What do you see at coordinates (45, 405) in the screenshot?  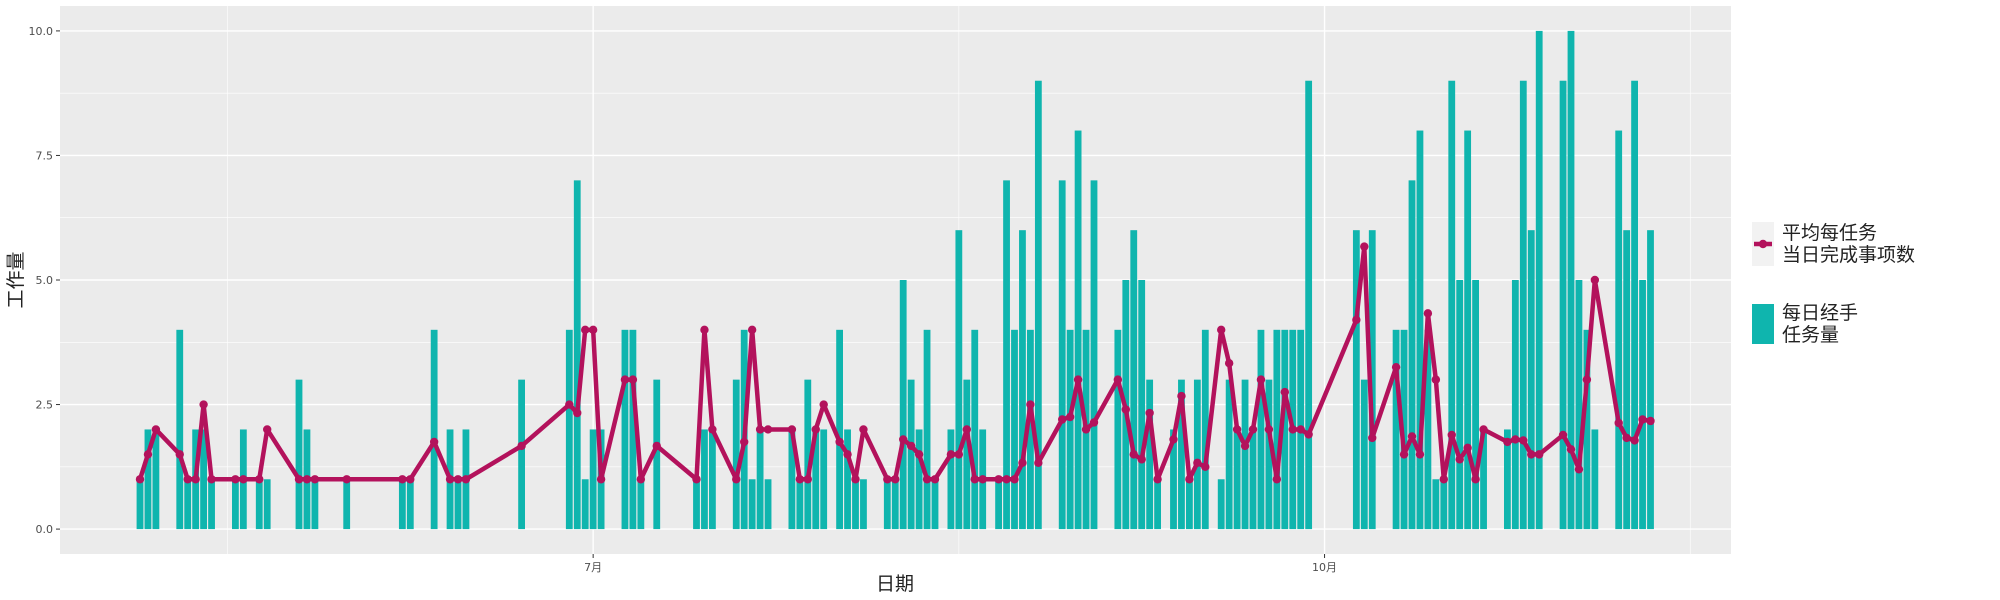 I see `y-tick-label: 2.5` at bounding box center [45, 405].